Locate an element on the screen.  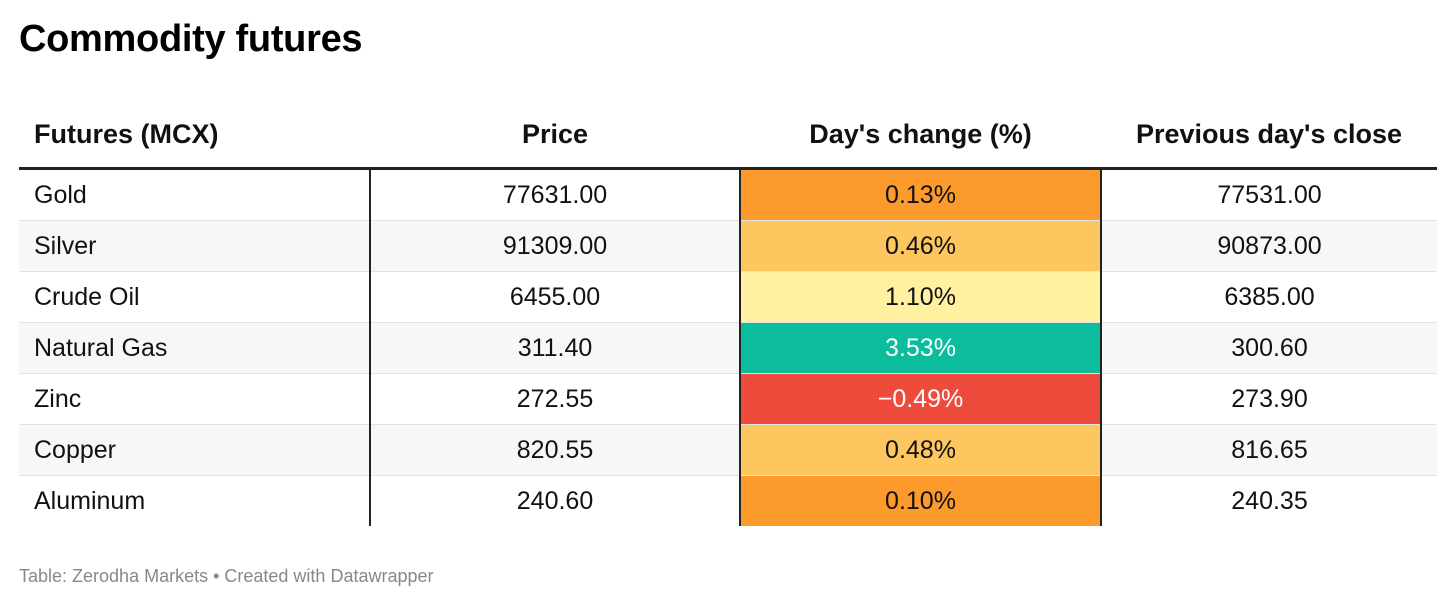
cell-price: 311.40 is located at coordinates (555, 348).